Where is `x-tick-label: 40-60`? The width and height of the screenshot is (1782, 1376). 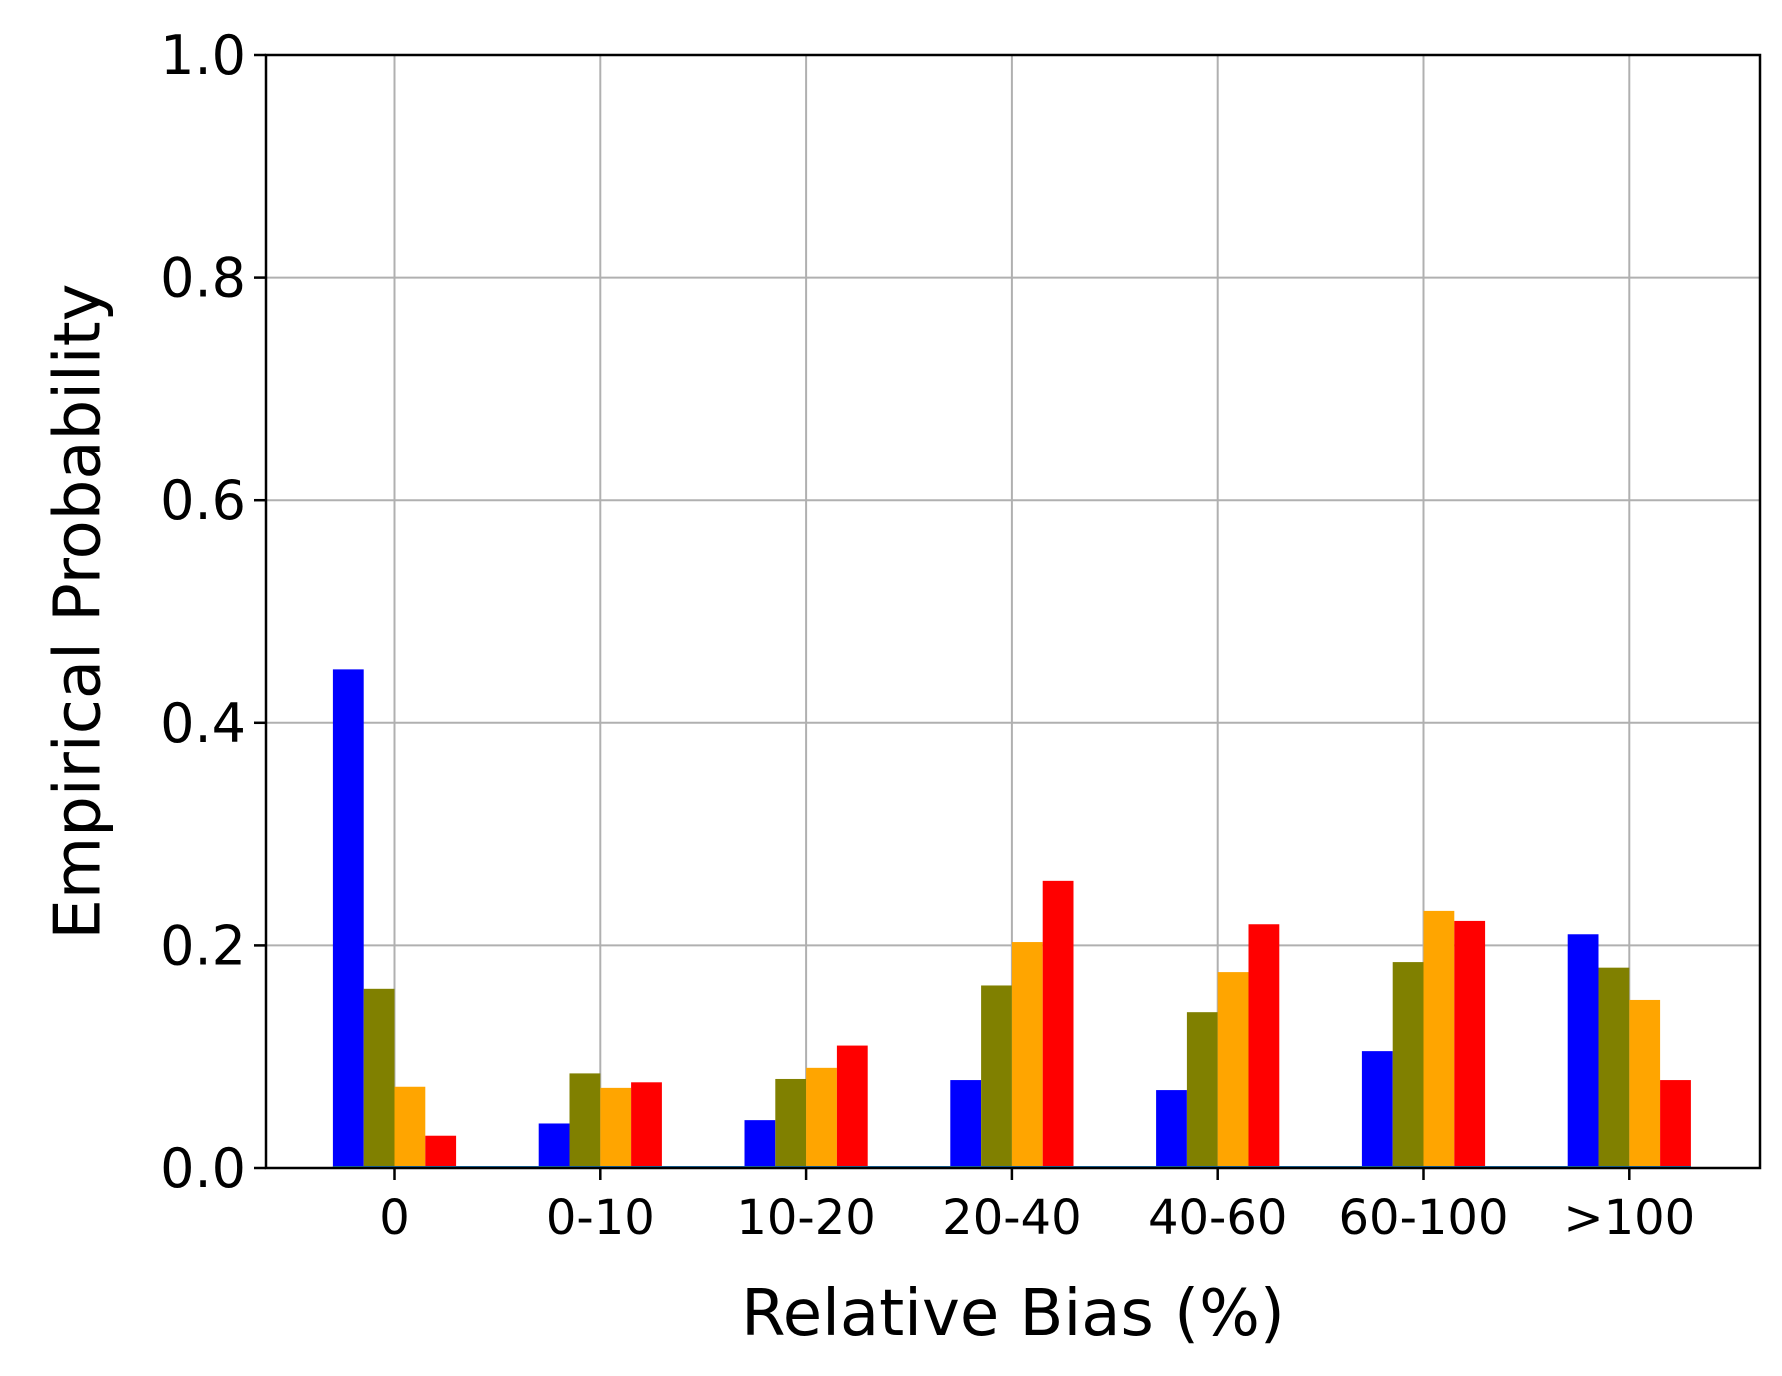 x-tick-label: 40-60 is located at coordinates (1217, 1218).